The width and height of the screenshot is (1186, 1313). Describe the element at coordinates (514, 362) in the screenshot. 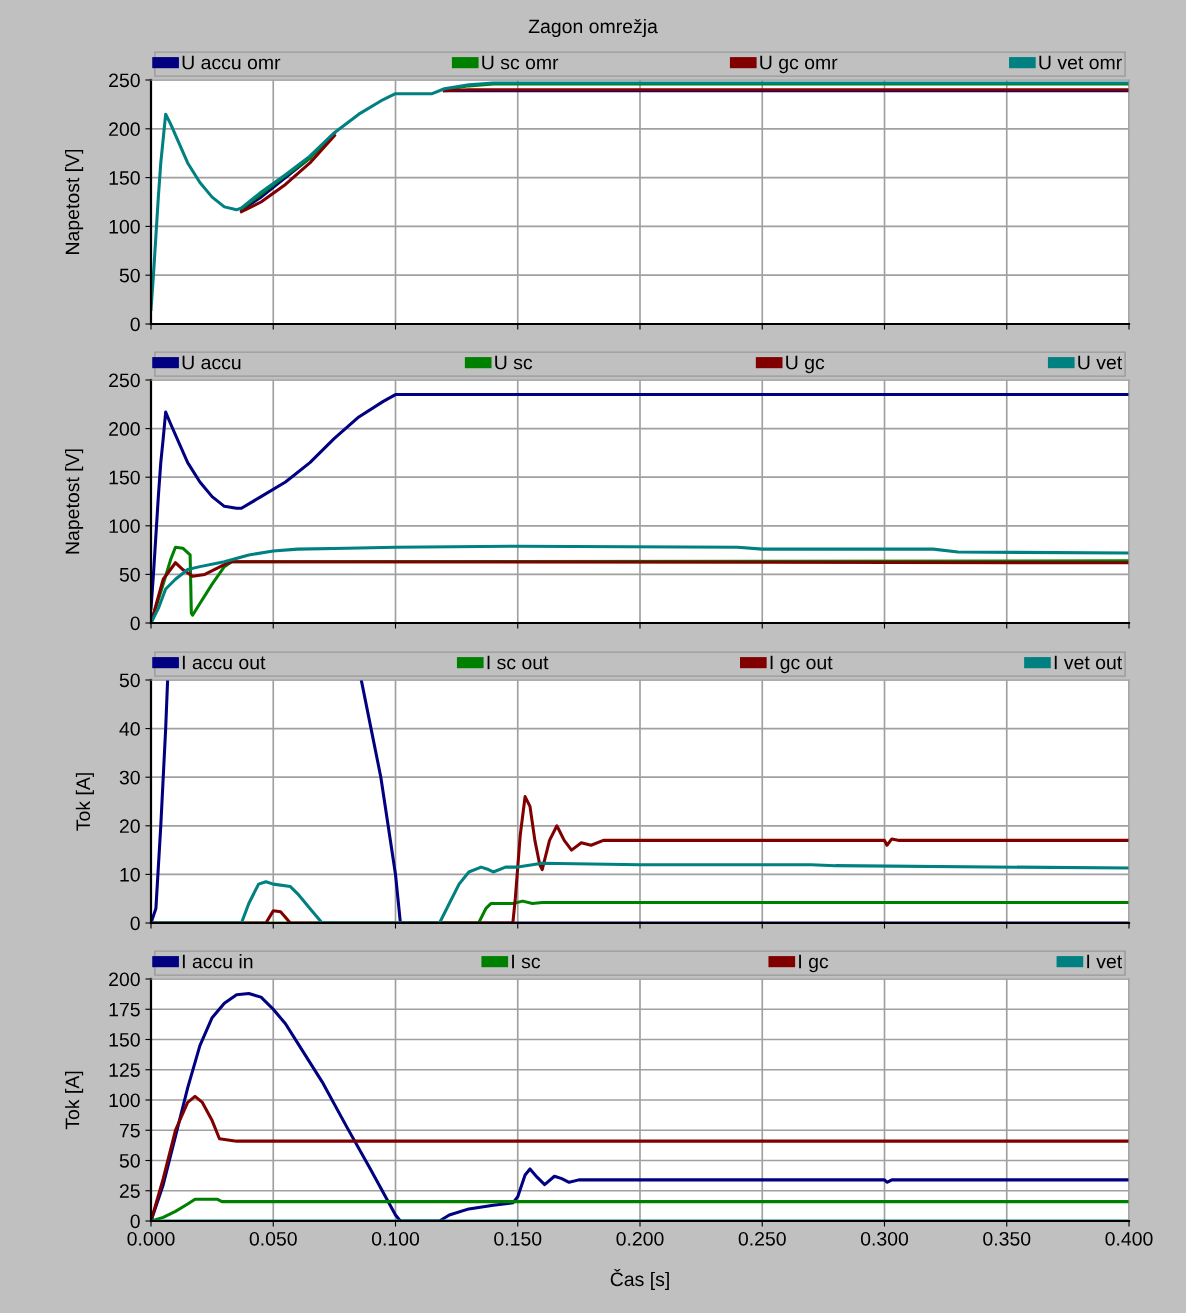

I see `legend-label: U sc` at that location.